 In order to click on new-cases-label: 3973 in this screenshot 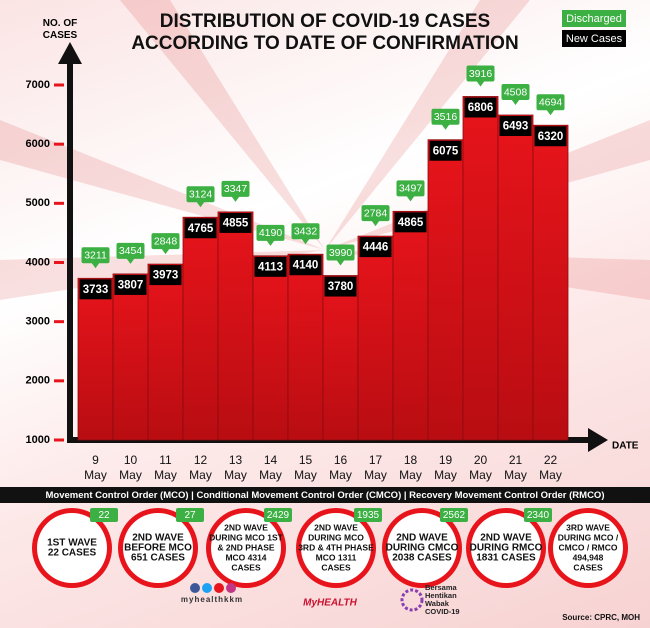, I will do `click(166, 276)`.